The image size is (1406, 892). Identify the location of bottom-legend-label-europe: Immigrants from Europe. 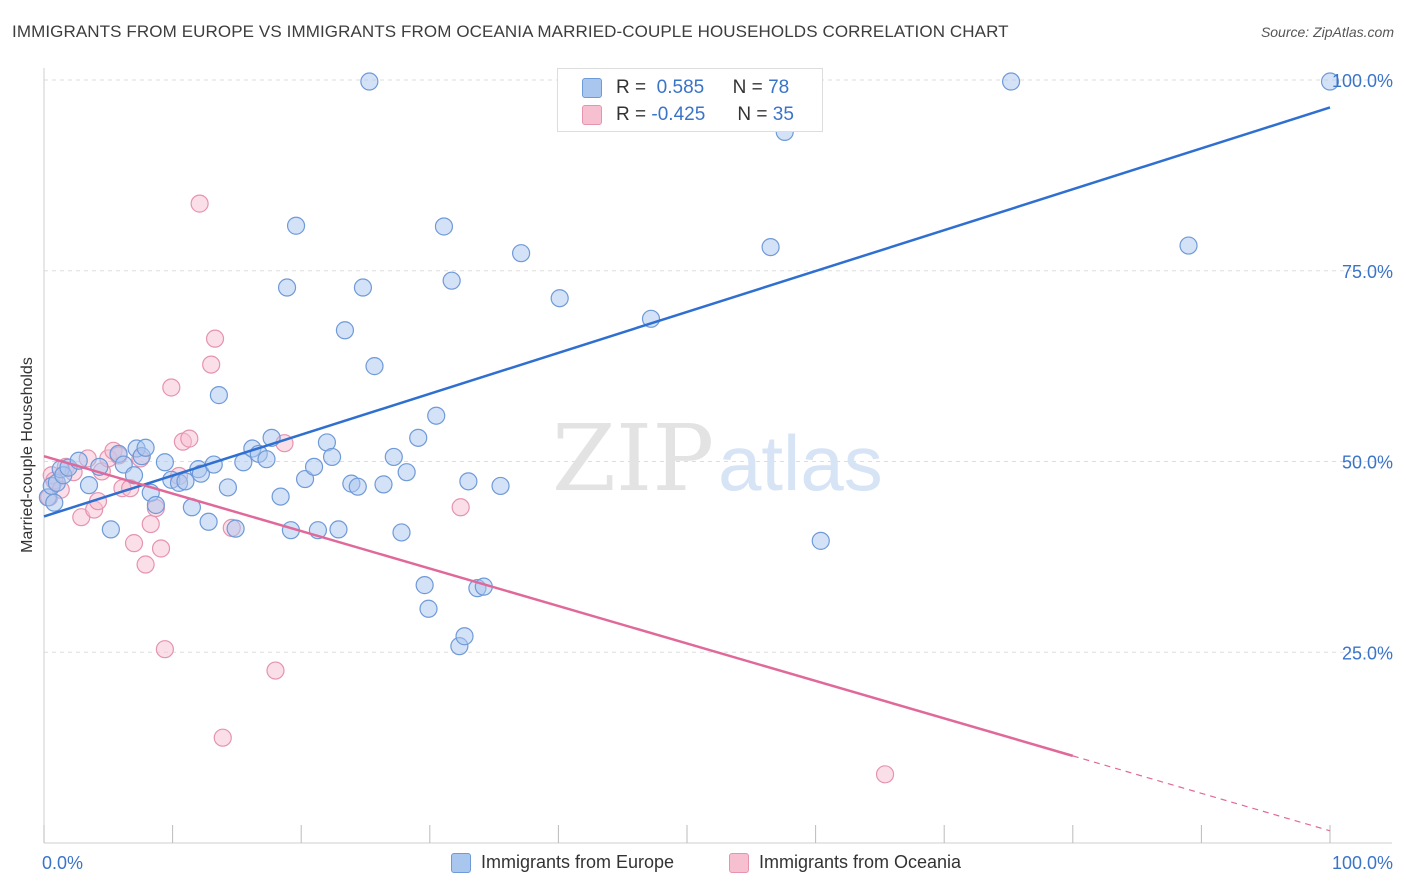
(578, 862).